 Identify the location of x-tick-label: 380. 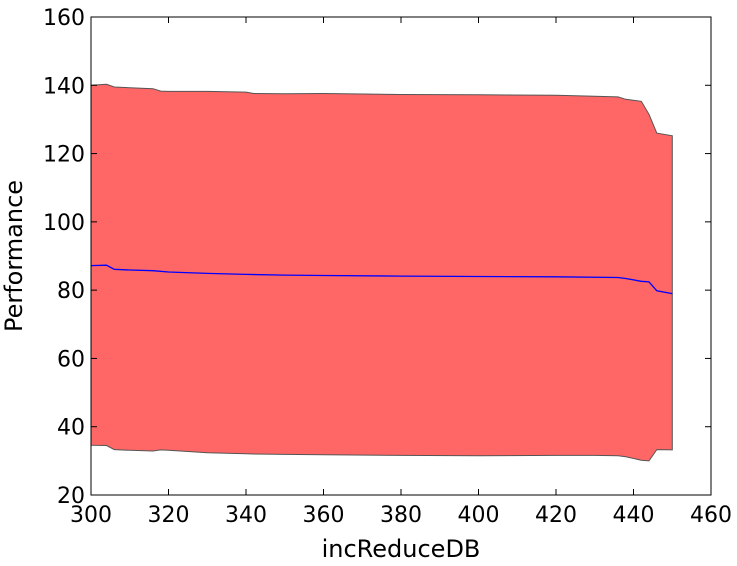
(401, 515).